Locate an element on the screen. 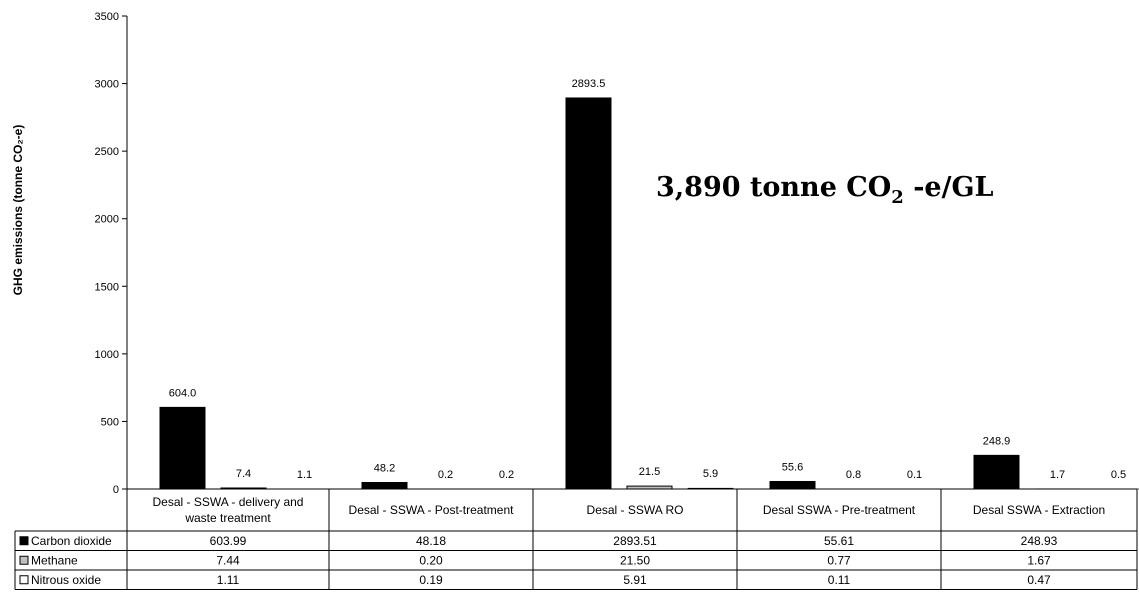 The image size is (1139, 601). table-cell: 55.61 is located at coordinates (839, 541).